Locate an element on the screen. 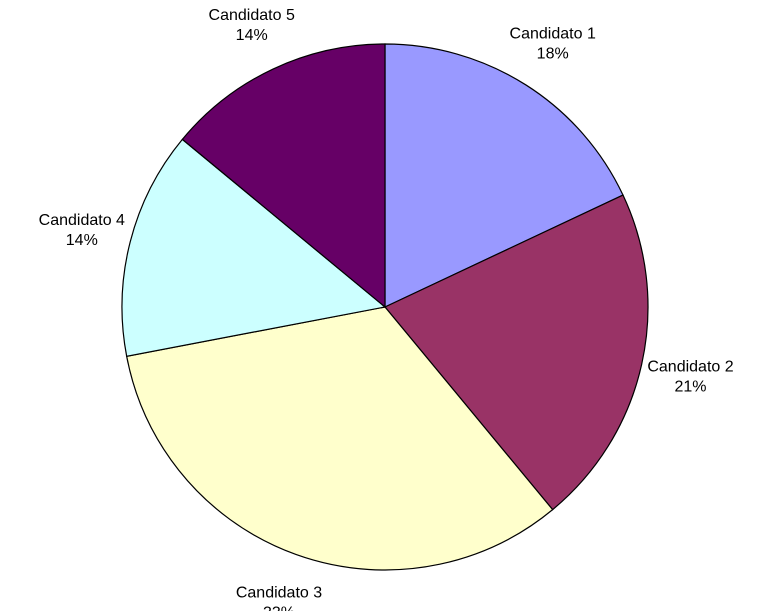 The height and width of the screenshot is (611, 763). slice-category-label: Candidato 1 is located at coordinates (553, 34).